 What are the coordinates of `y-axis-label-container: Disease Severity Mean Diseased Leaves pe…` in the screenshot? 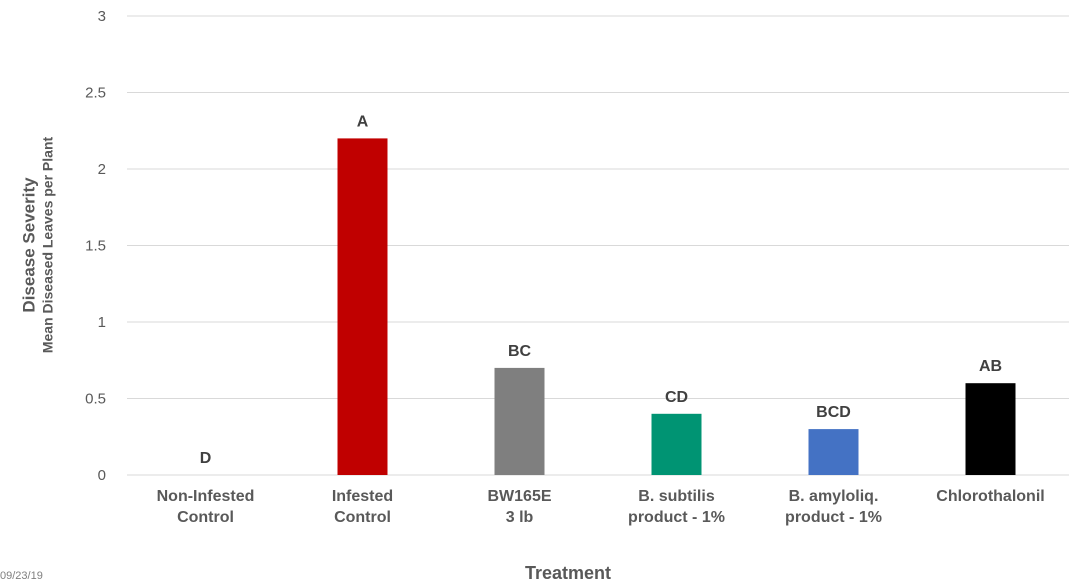 It's located at (35, 240).